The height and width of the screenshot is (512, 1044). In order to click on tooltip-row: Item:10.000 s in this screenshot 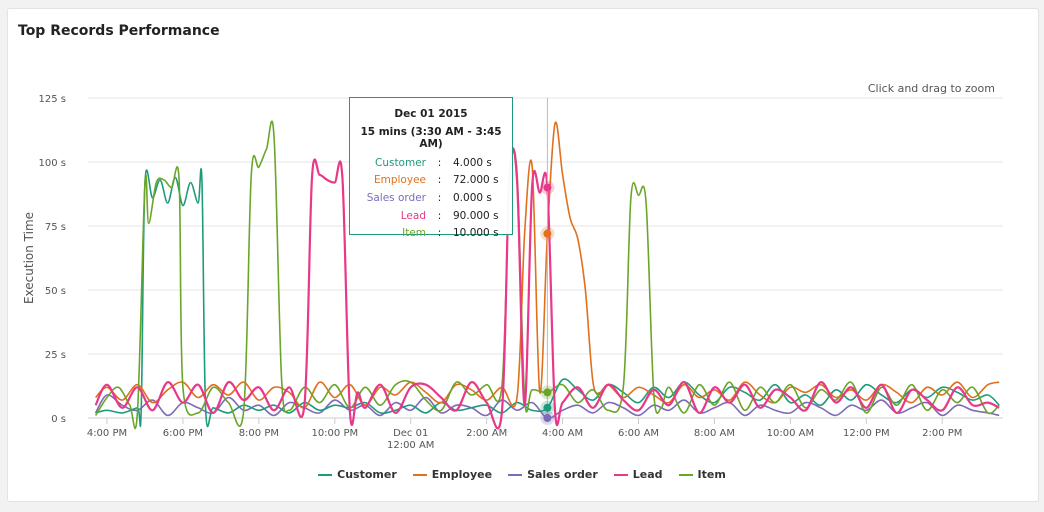, I will do `click(431, 233)`.